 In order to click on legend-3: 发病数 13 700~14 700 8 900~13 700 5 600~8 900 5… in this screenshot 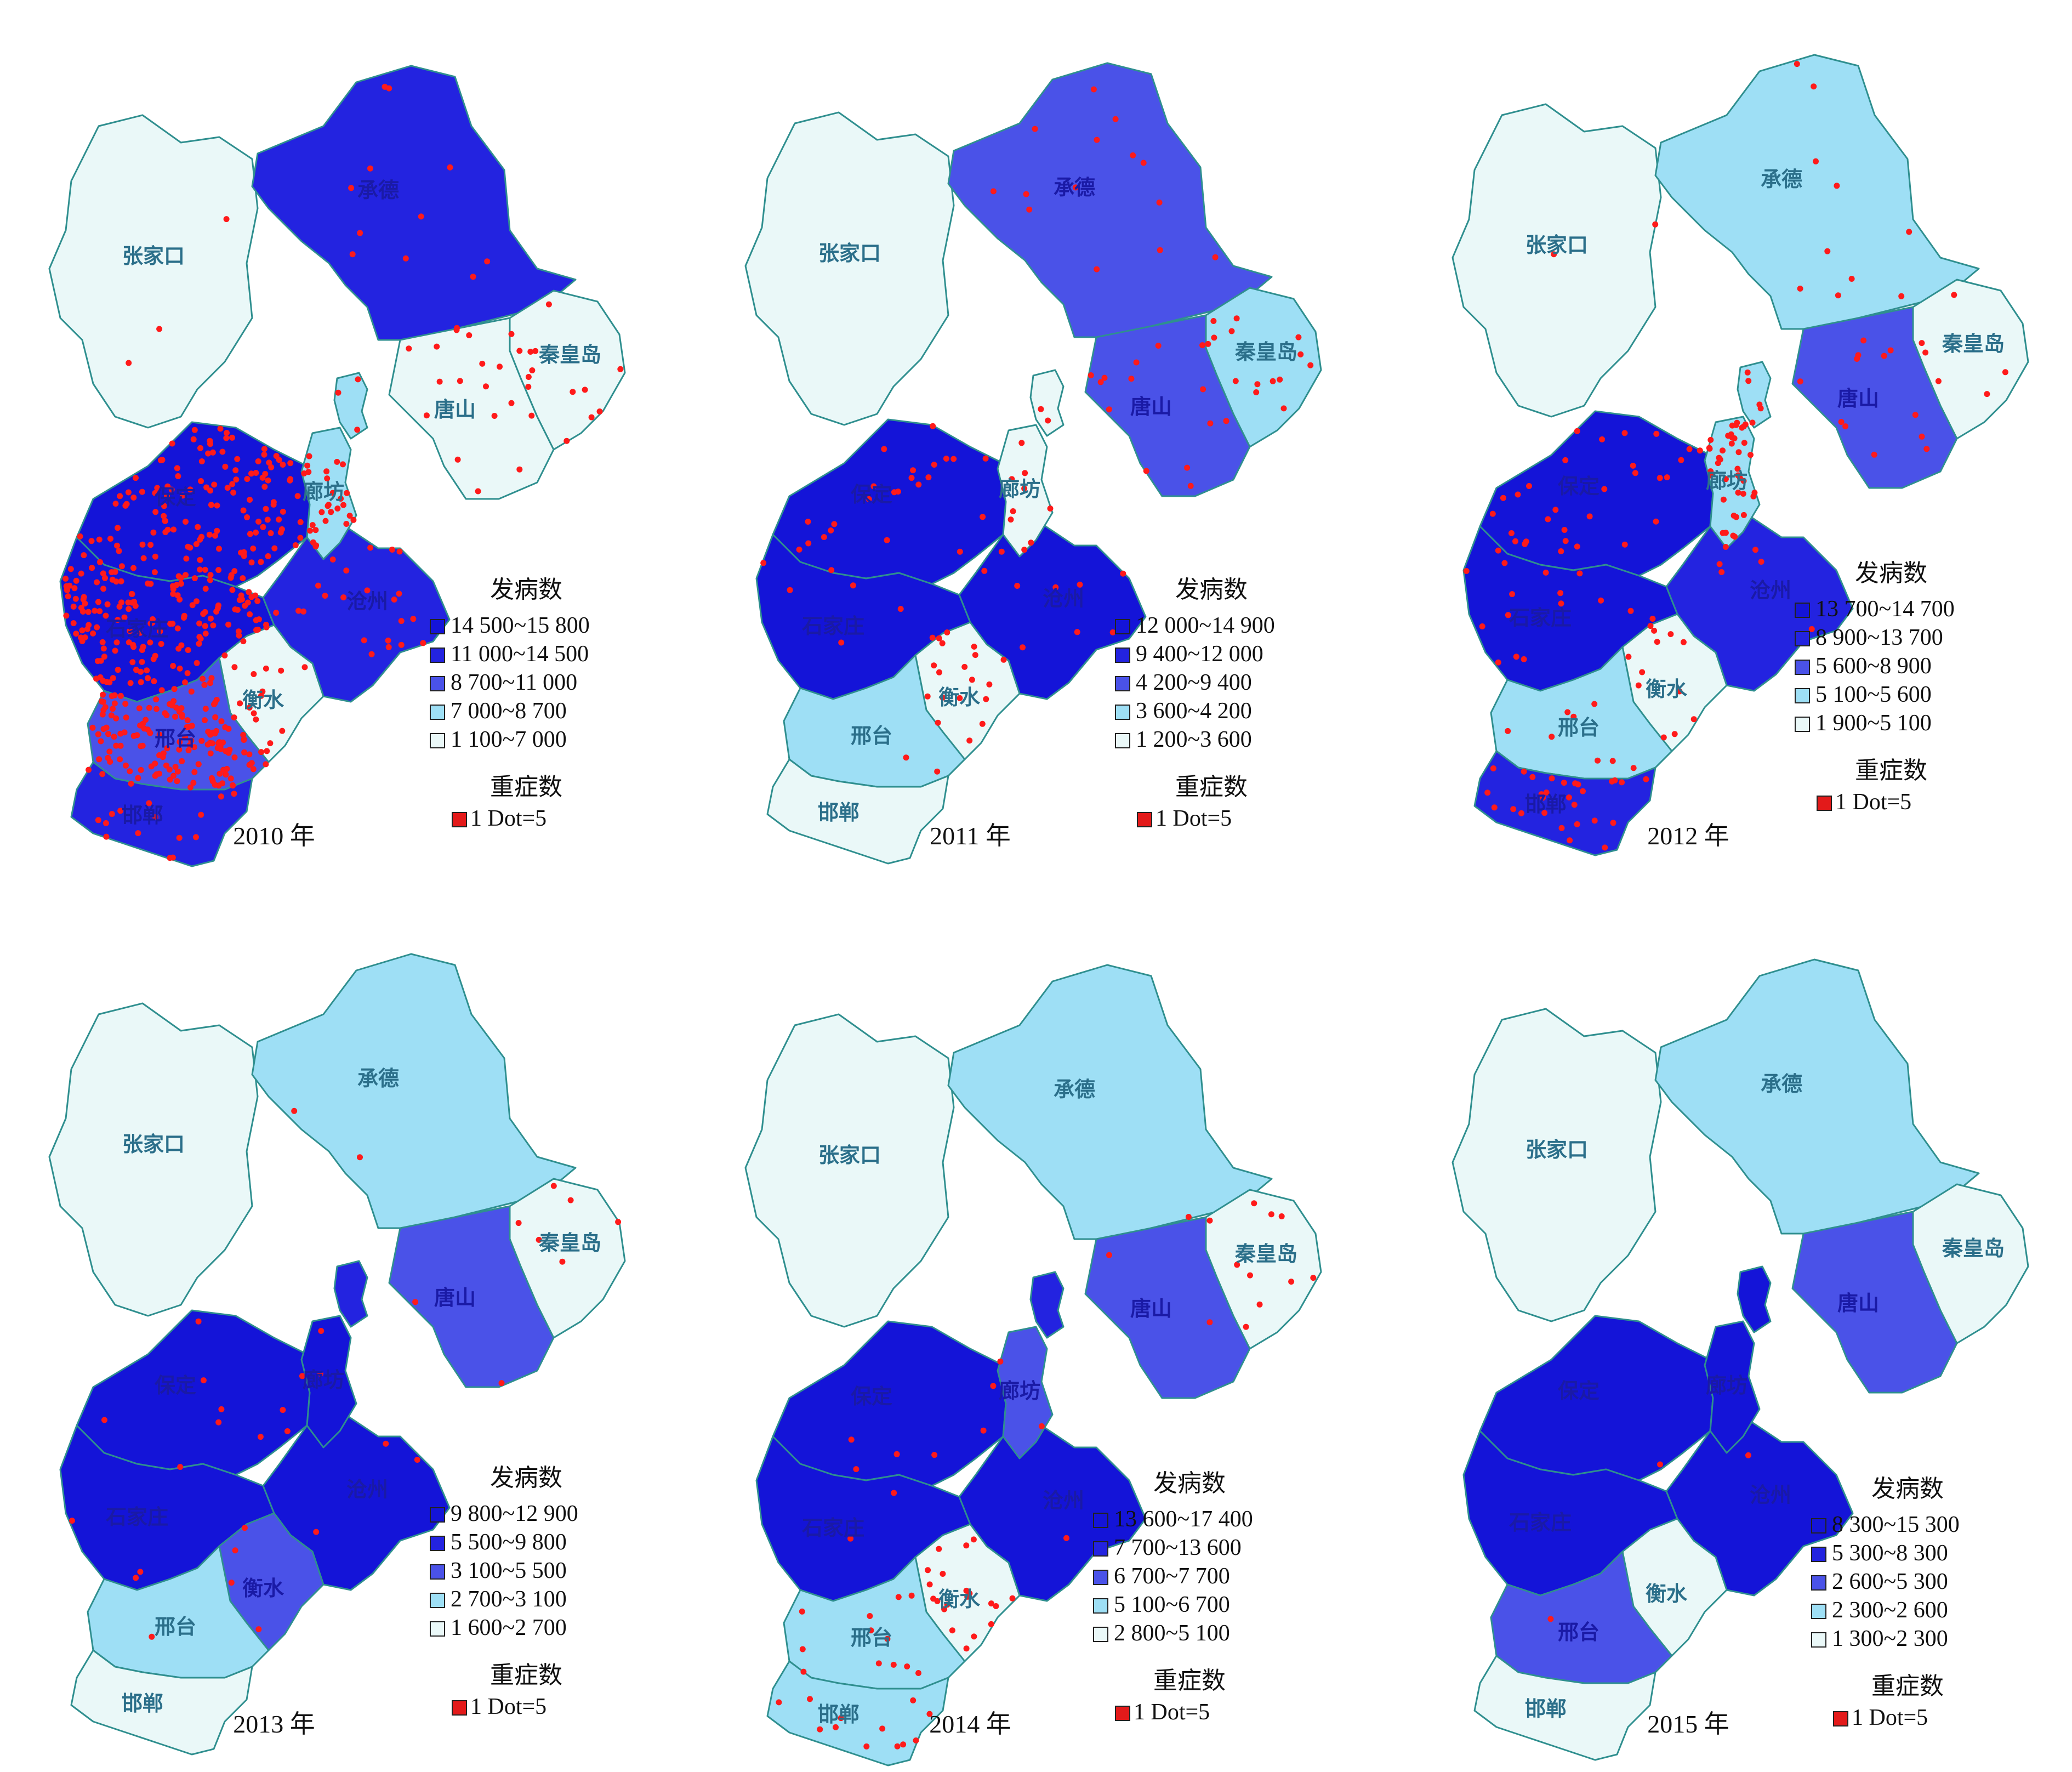, I will do `click(1875, 687)`.